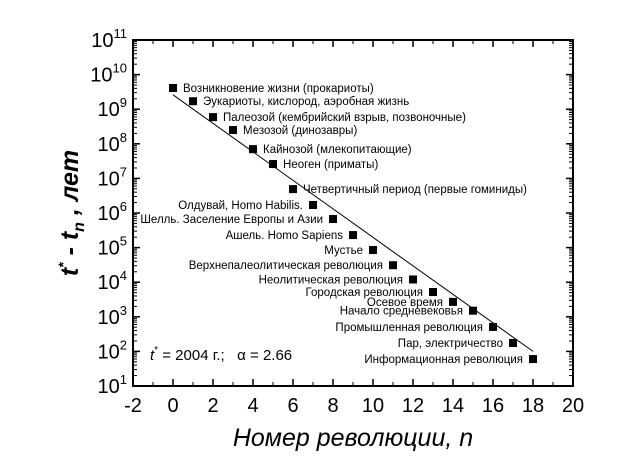 The height and width of the screenshot is (466, 625). Describe the element at coordinates (240, 206) in the screenshot. I see `point-label: Олдувай, Homo Habilis.` at that location.